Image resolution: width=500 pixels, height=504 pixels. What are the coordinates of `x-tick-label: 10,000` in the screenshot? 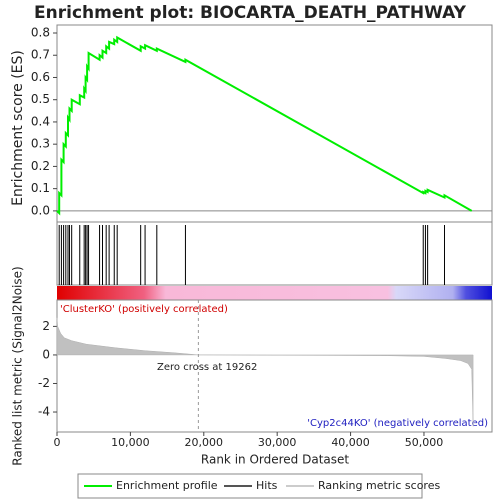 It's located at (130, 442).